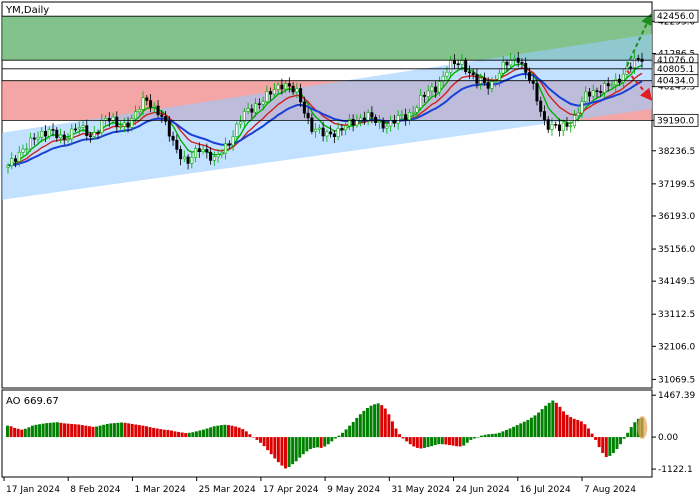 This screenshot has height=500, width=700. I want to click on oscillator-highlight, so click(642, 427).